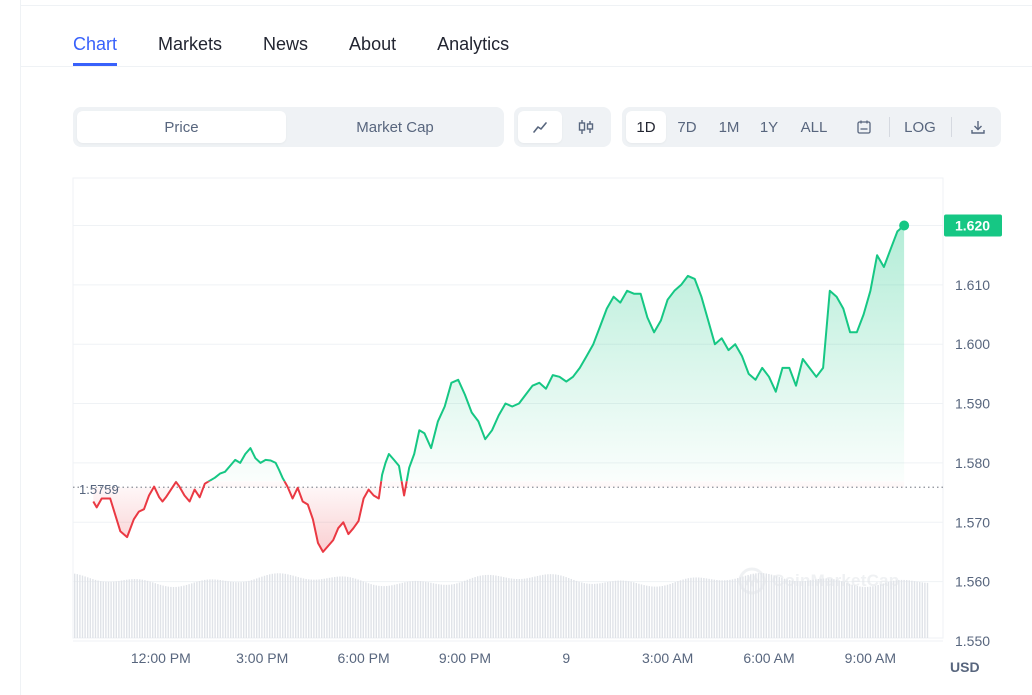 This screenshot has height=695, width=1032. What do you see at coordinates (814, 127) in the screenshot?
I see `range-all-button: ALL` at bounding box center [814, 127].